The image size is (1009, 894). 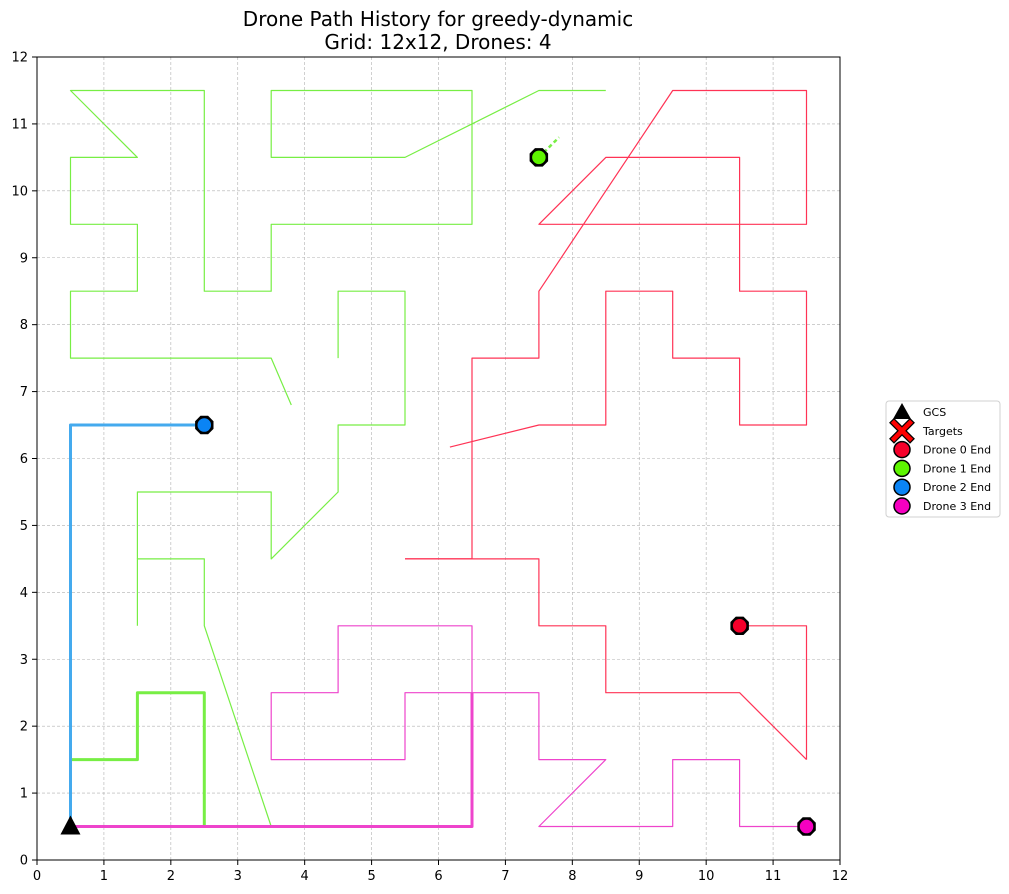 I want to click on legend-label: Targets, so click(x=942, y=431).